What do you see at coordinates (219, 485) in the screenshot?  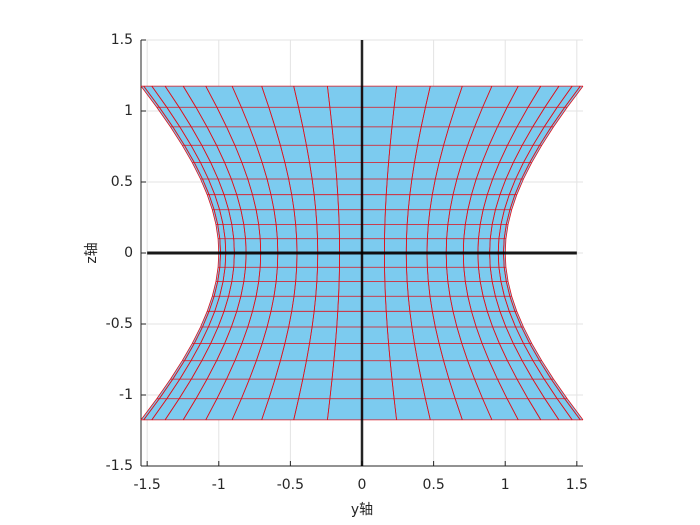 I see `x-tick-label: -1` at bounding box center [219, 485].